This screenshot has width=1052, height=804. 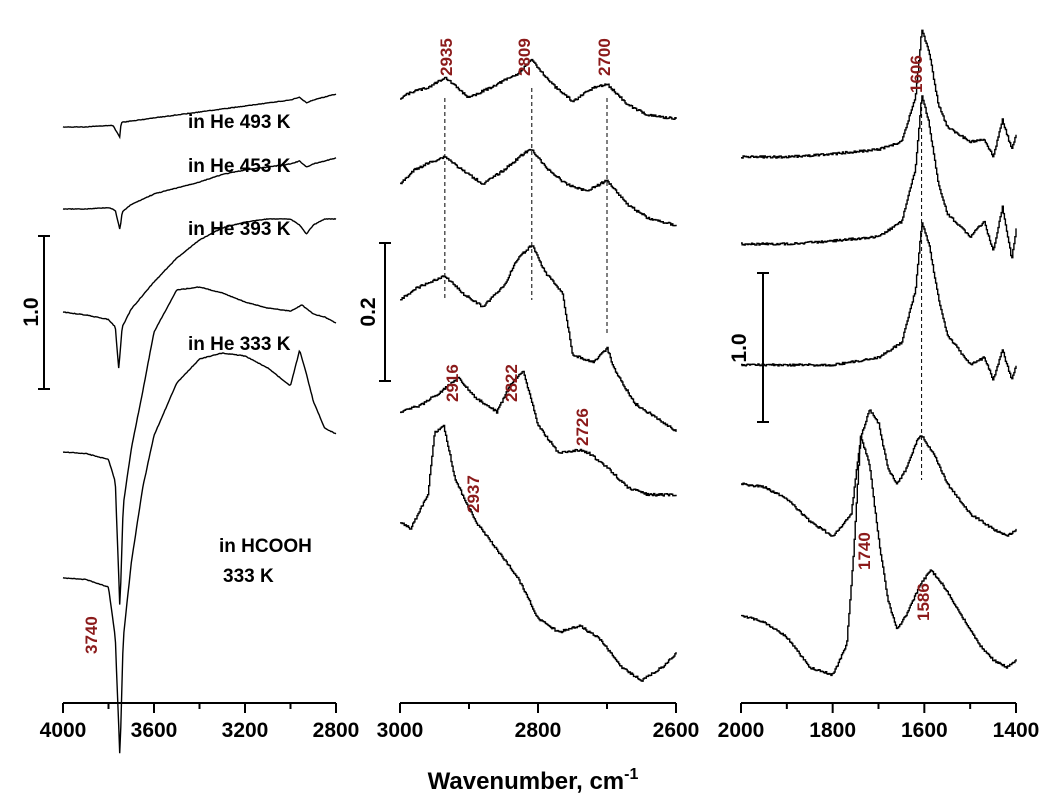 What do you see at coordinates (239, 229) in the screenshot?
I see `condition-label: in He 393 K` at bounding box center [239, 229].